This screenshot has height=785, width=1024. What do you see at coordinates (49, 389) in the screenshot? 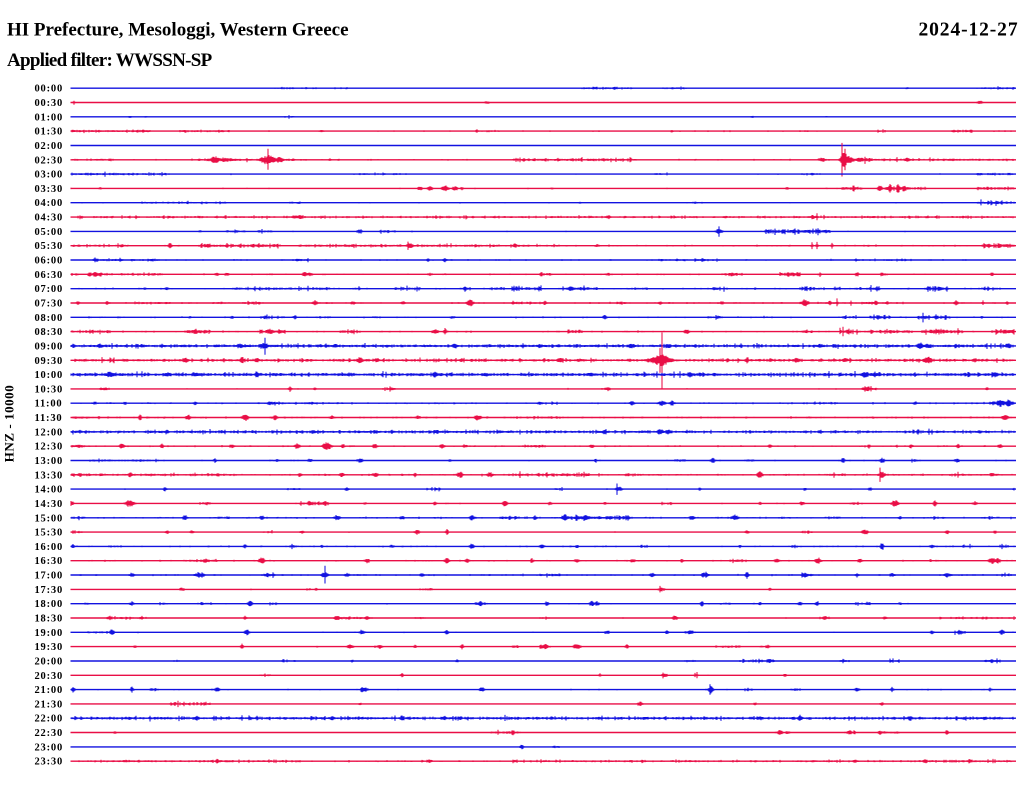
I see `svg-text: 10:30` at bounding box center [49, 389].